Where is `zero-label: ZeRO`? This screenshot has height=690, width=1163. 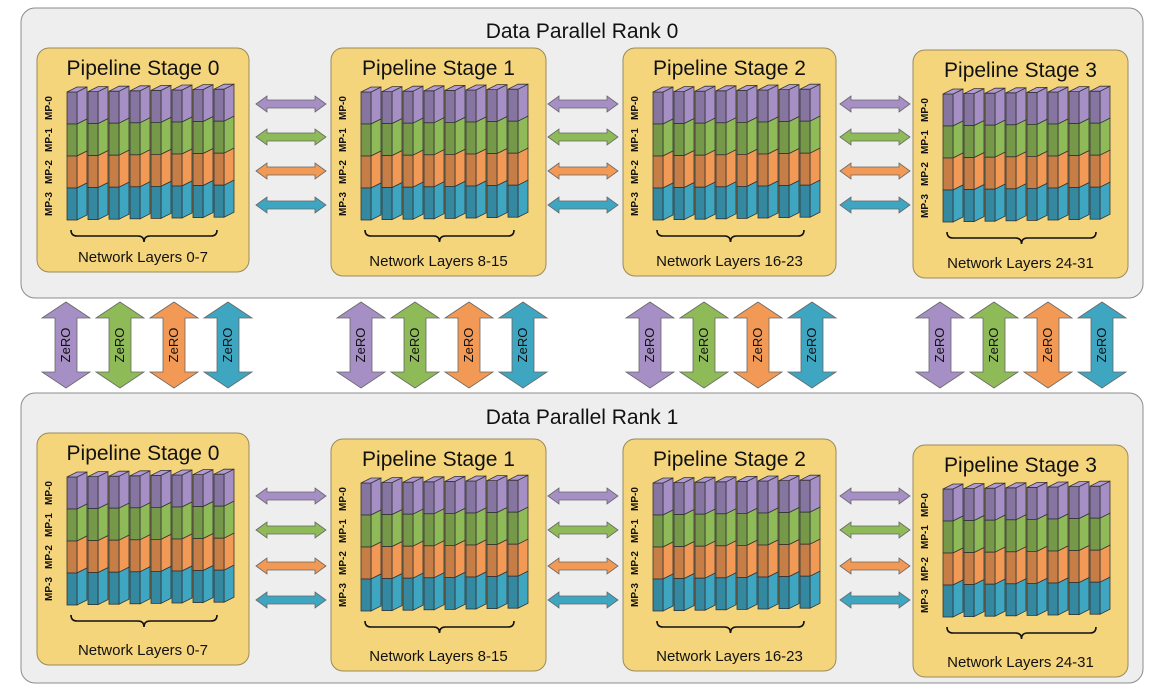
zero-label: ZeRO is located at coordinates (173, 345).